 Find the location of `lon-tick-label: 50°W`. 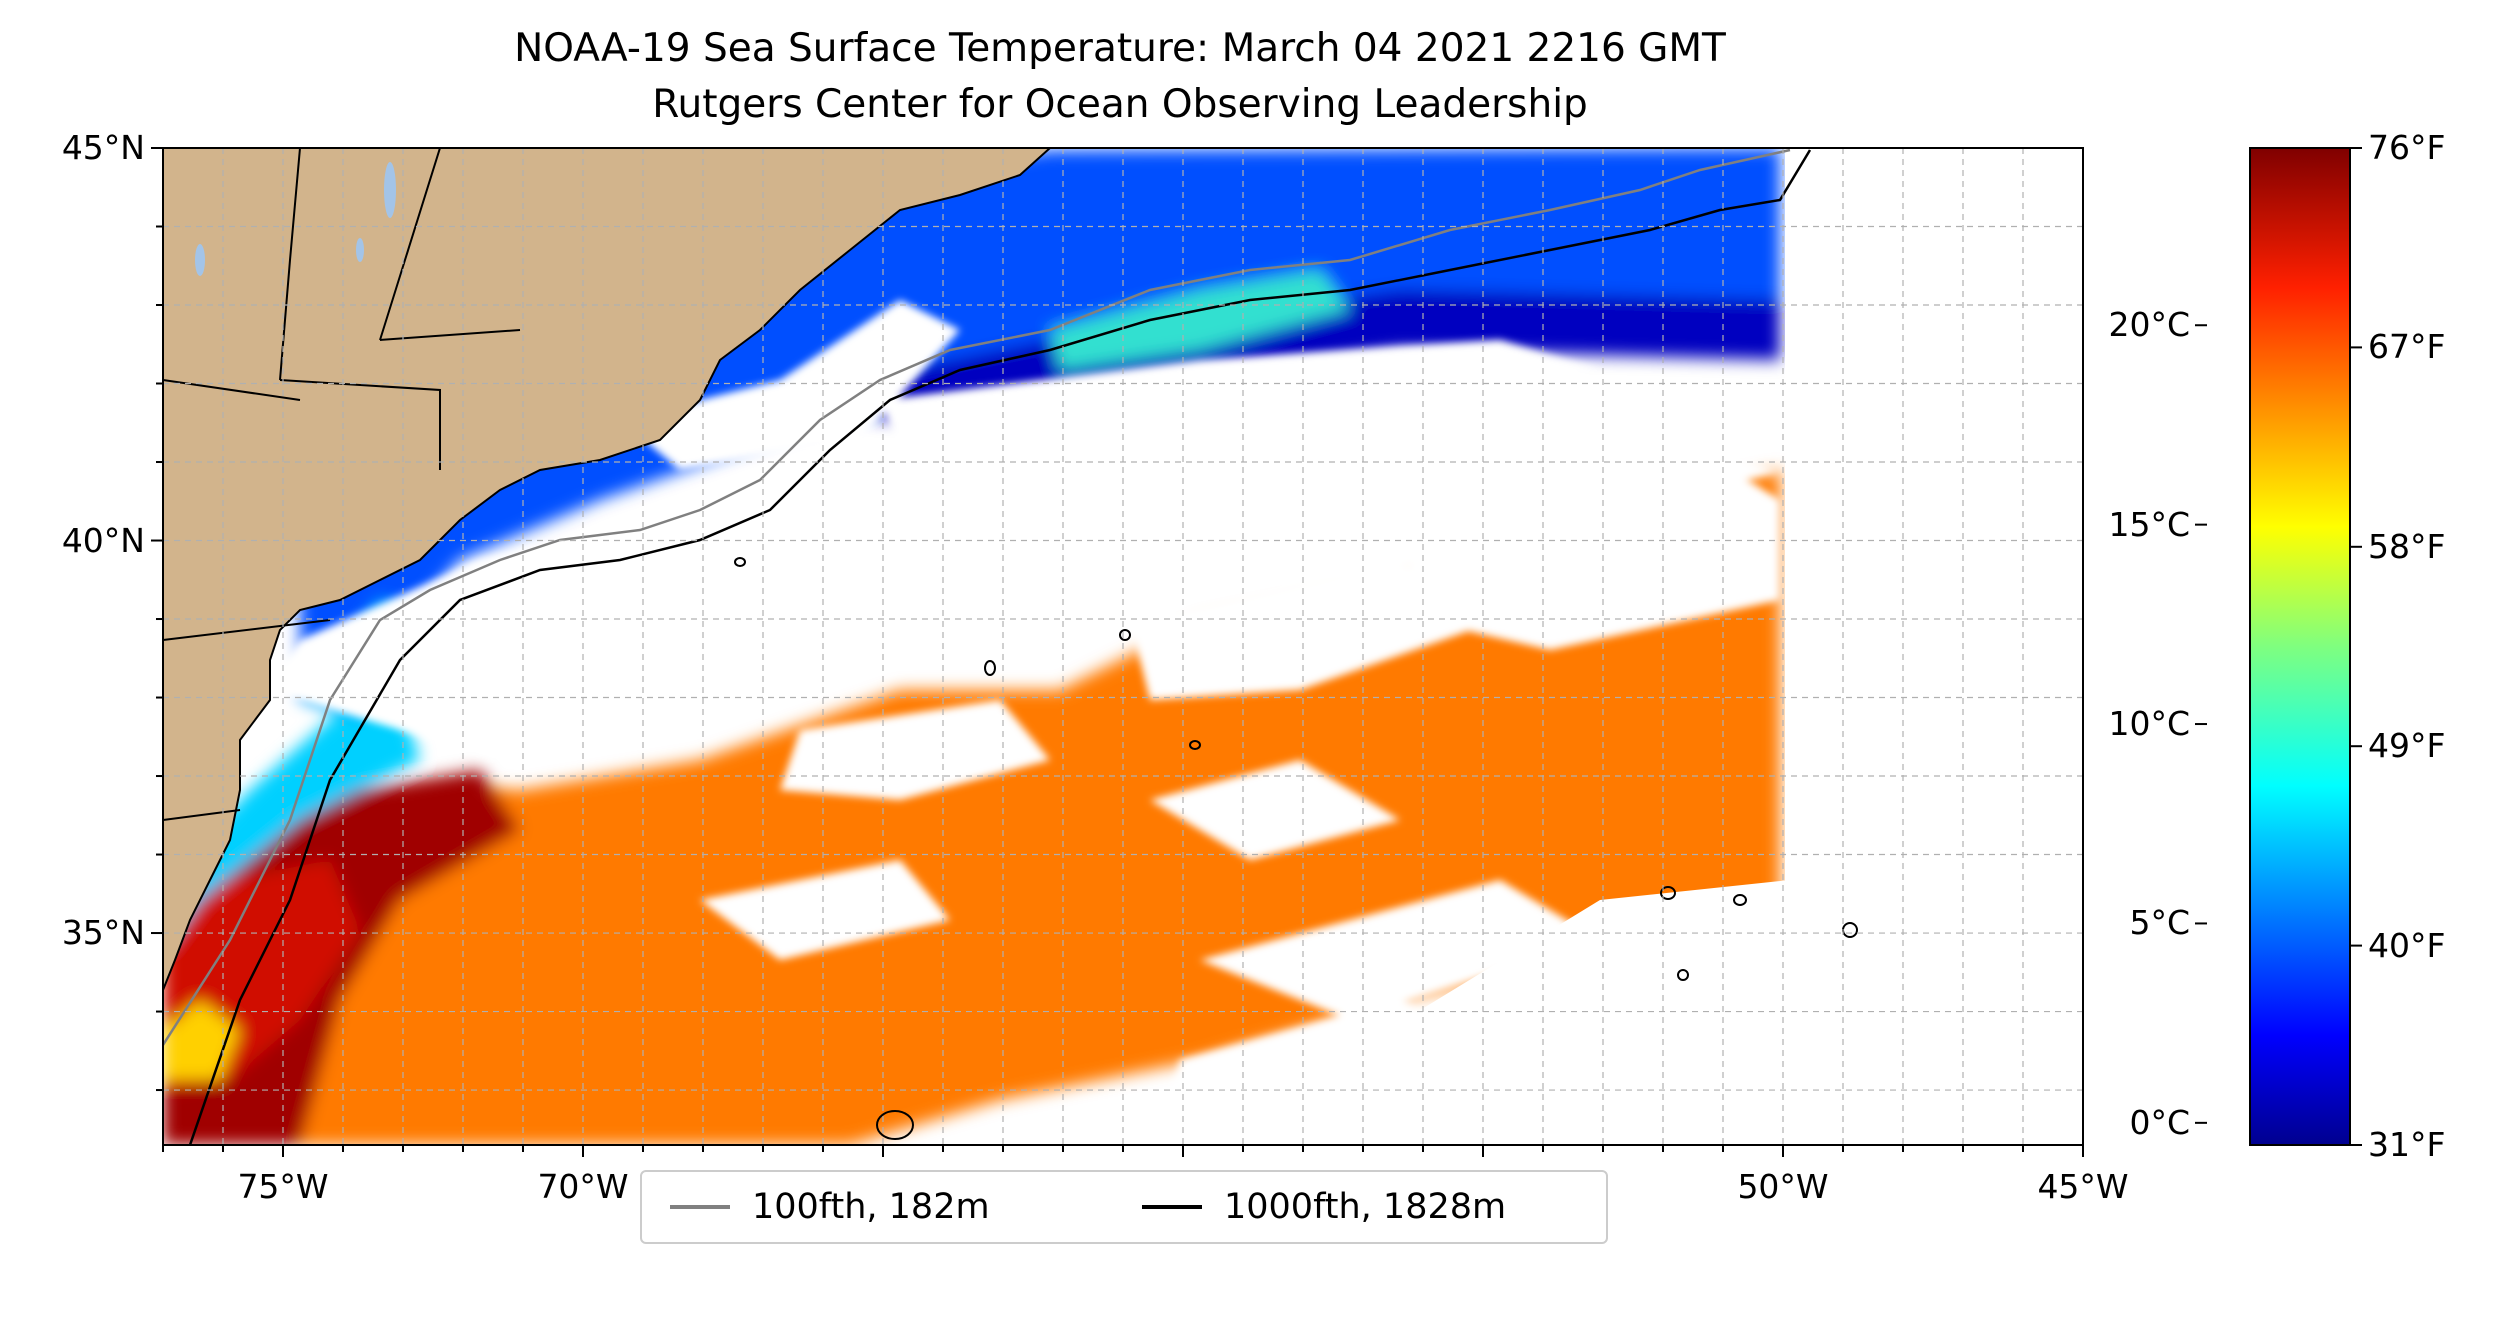

lon-tick-label: 50°W is located at coordinates (1783, 1186).